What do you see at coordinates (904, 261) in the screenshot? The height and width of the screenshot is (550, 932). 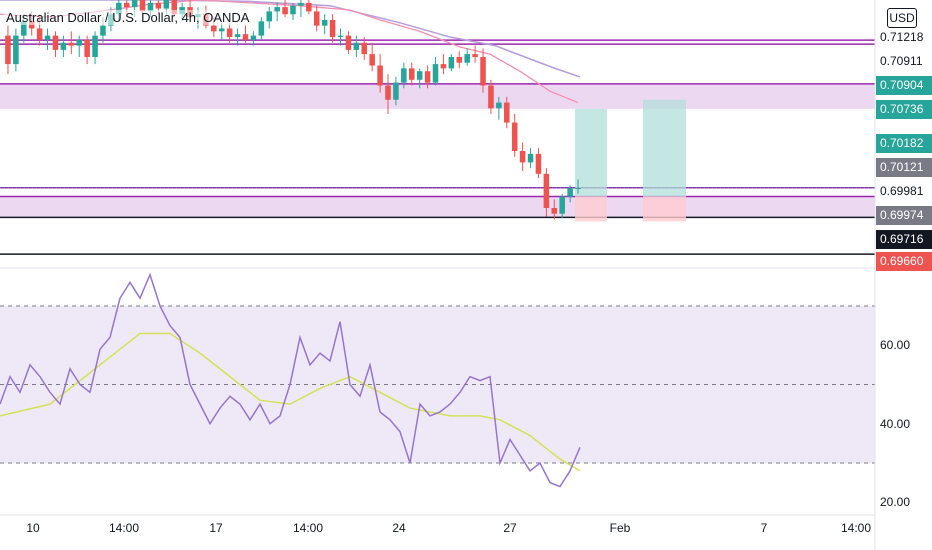 I see `price-label: 0.69660` at bounding box center [904, 261].